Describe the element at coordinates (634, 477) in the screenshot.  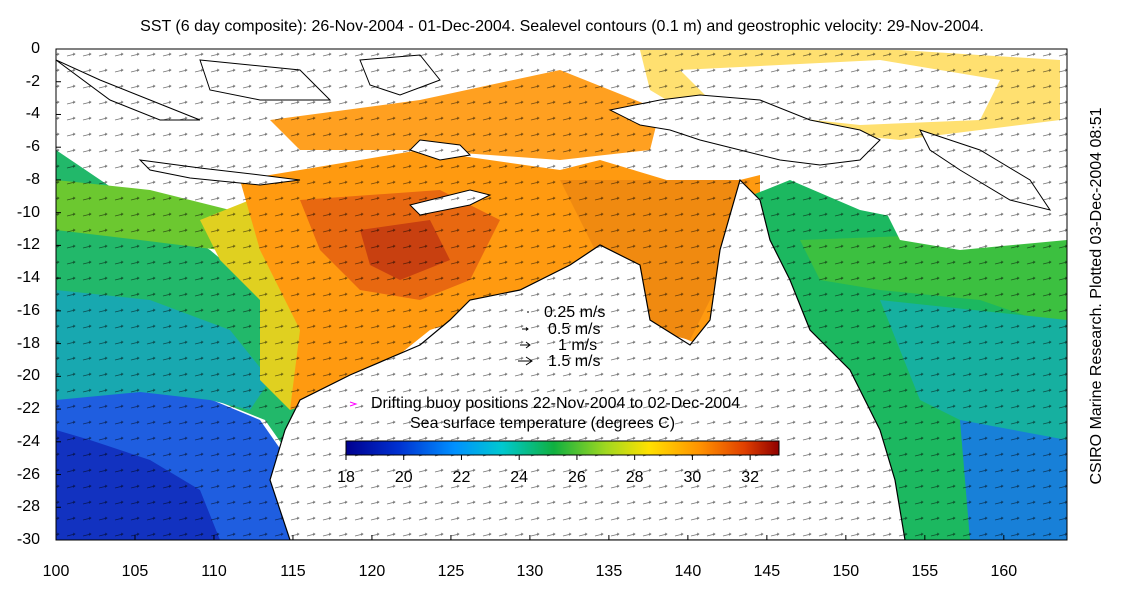
I see `colorbar-tick-label: 28` at that location.